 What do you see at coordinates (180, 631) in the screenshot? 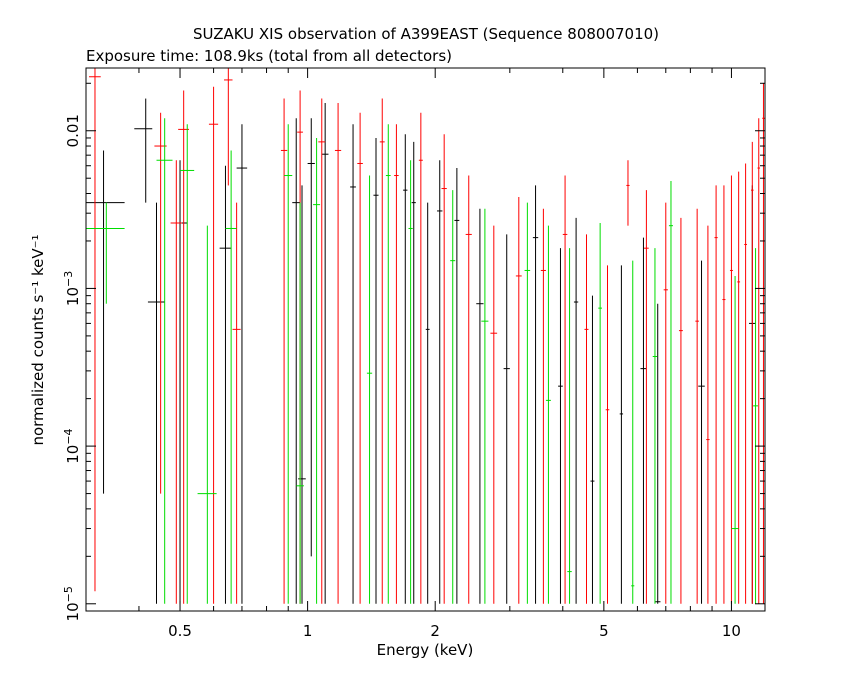
I see `x-tick-label: 0.5` at bounding box center [180, 631].